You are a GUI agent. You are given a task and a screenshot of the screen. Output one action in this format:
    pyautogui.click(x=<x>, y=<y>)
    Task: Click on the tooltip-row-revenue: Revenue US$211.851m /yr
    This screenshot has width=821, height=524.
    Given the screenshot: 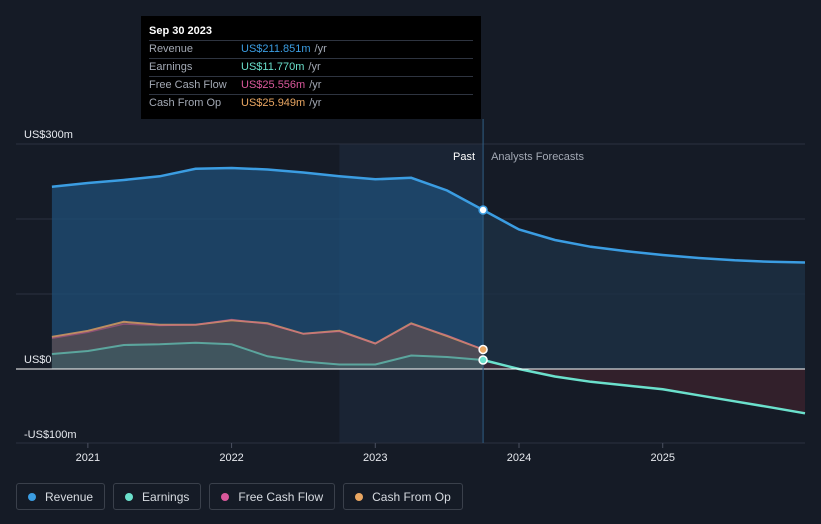 What is the action you would take?
    pyautogui.click(x=311, y=49)
    